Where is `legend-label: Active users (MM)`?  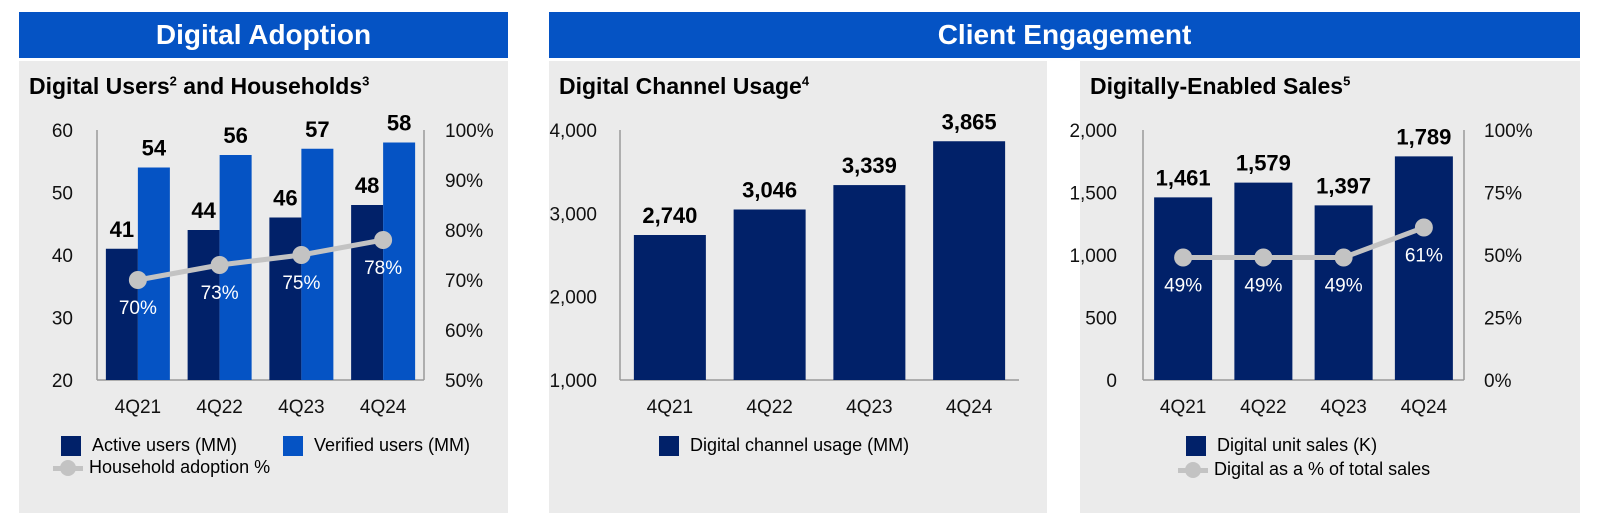
legend-label: Active users (MM) is located at coordinates (165, 445).